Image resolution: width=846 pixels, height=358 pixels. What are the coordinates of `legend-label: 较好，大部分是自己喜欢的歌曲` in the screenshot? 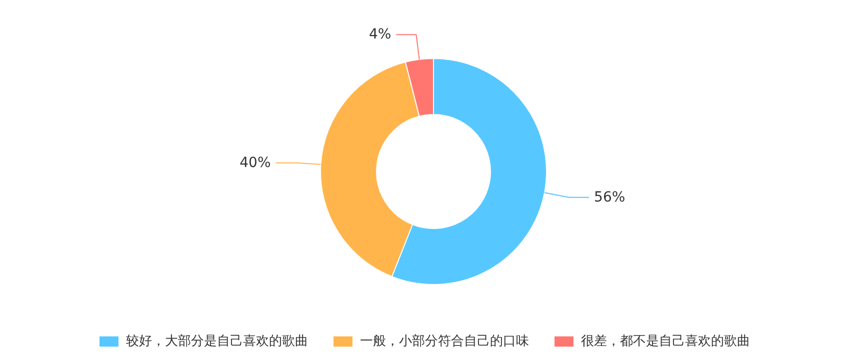 It's located at (217, 341).